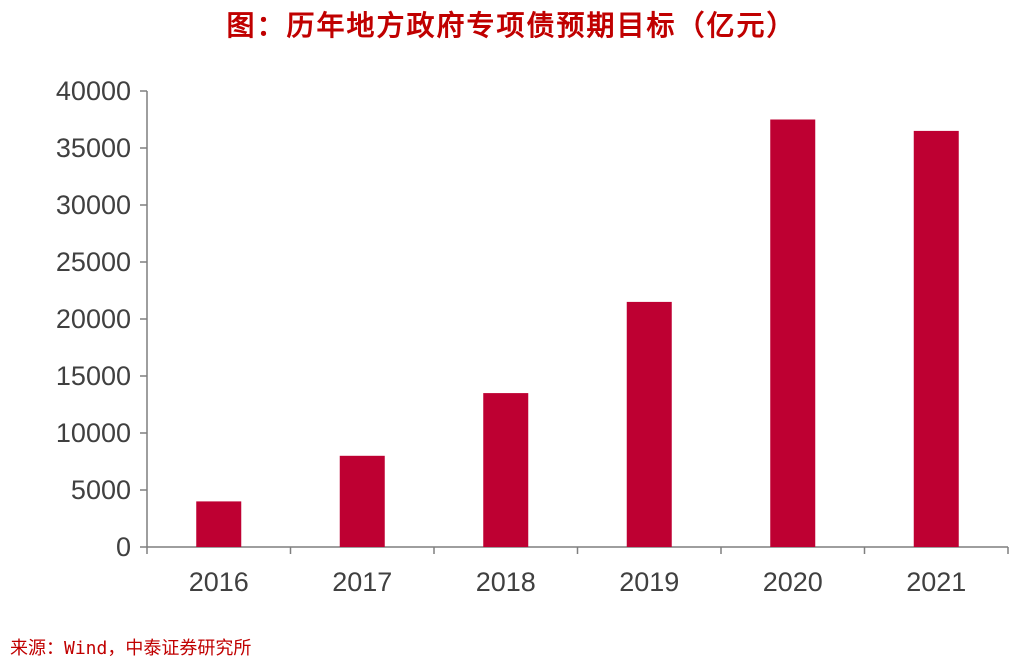  I want to click on x-tick-label: 2017, so click(362, 582).